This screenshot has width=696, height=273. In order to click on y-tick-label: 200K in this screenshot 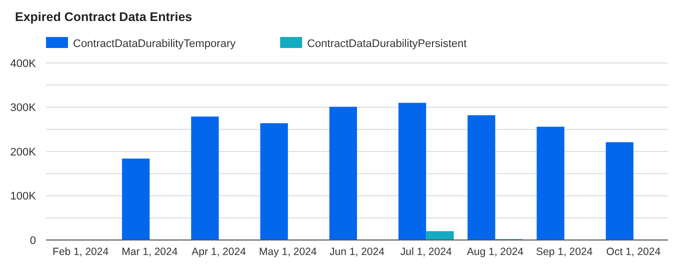, I will do `click(23, 152)`.